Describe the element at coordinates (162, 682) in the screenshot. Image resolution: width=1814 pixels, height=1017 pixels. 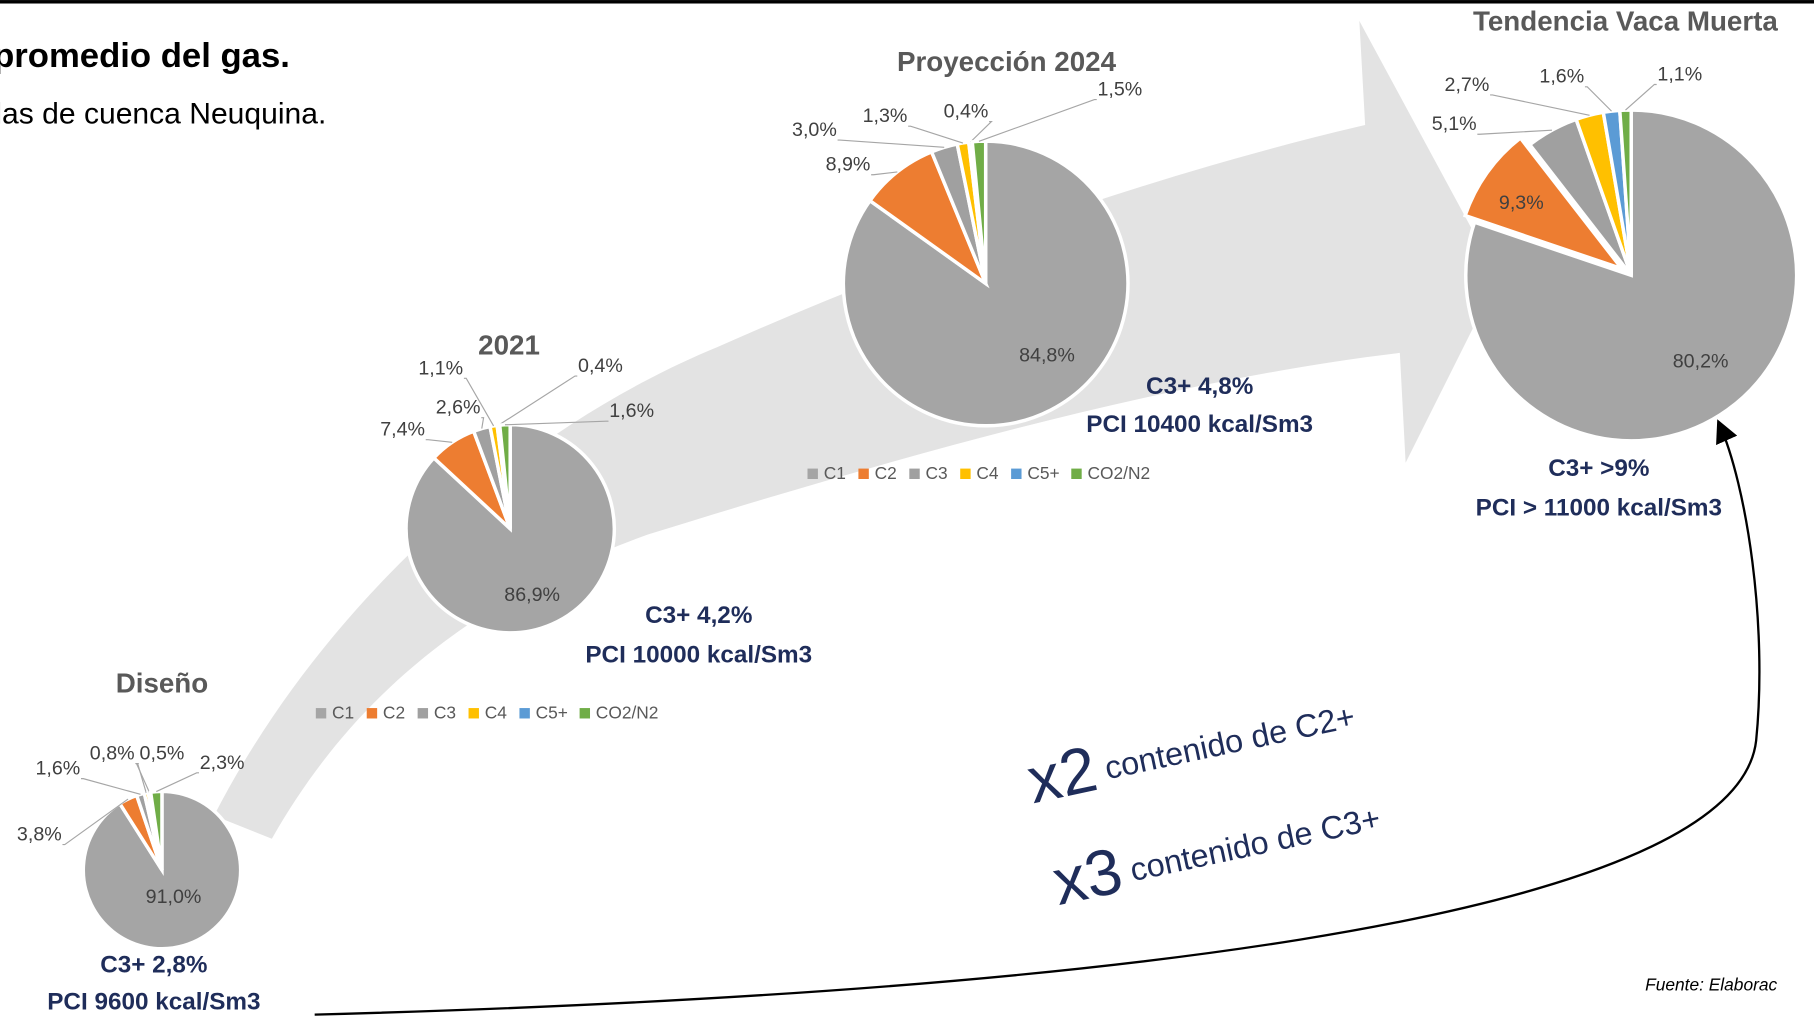
I see `chart-title: Diseño` at that location.